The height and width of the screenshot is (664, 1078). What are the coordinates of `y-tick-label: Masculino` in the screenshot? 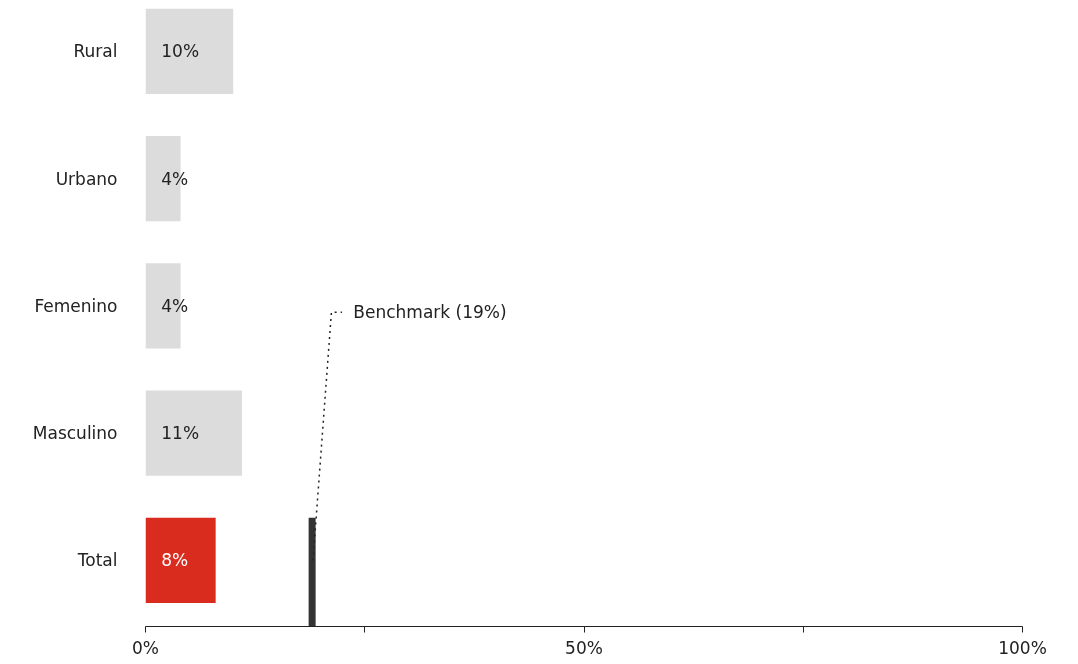 It's located at (75, 433).